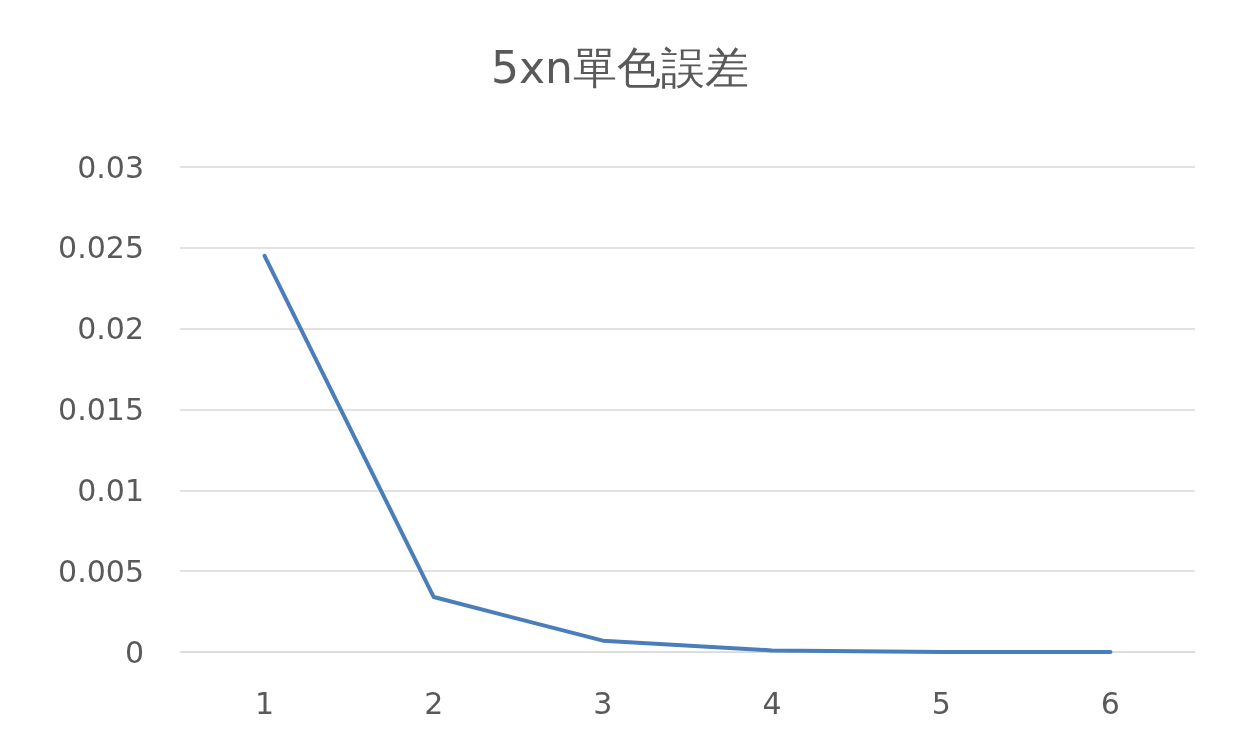  Describe the element at coordinates (110, 490) in the screenshot. I see `y-tick-label: 0.01` at that location.